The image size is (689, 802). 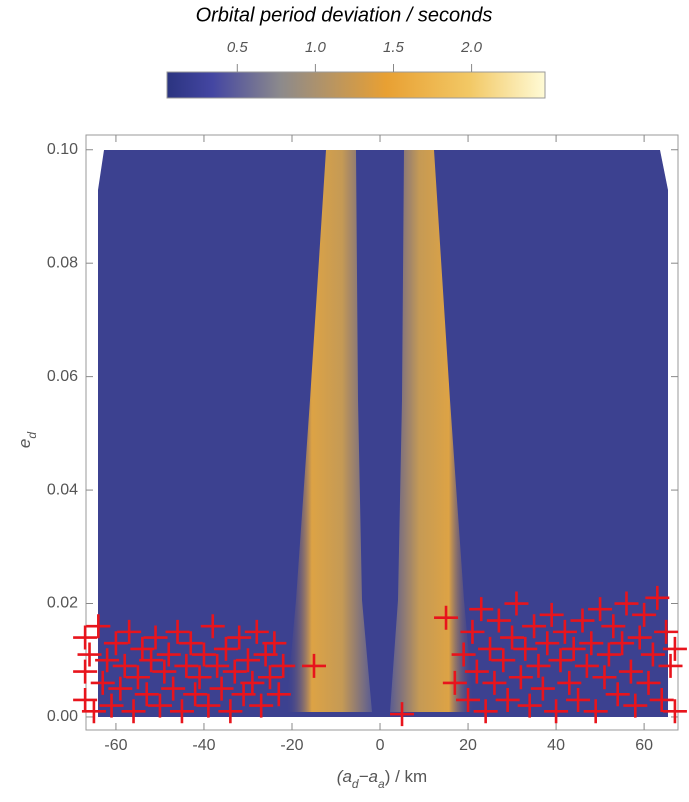 What do you see at coordinates (62, 716) in the screenshot?
I see `y-tick-label: 0.00` at bounding box center [62, 716].